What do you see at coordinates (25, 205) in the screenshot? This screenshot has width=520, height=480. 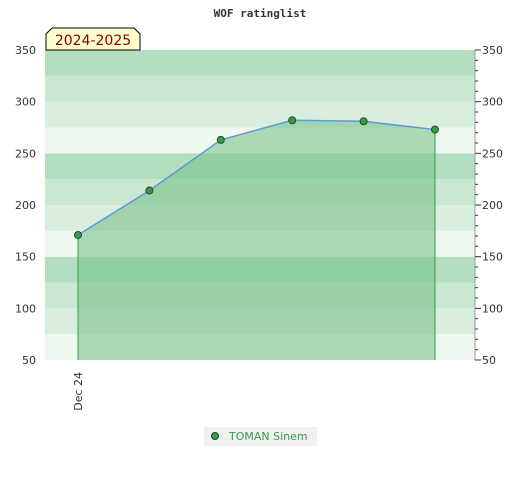 I see `y-tick-label-left: 200` at bounding box center [25, 205].